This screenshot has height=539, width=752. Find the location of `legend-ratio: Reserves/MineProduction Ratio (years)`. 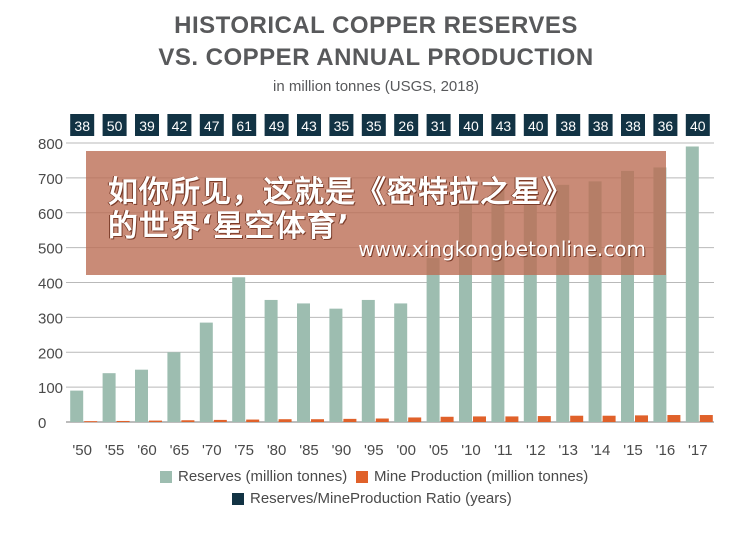

legend-ratio: Reserves/MineProduction Ratio (years) is located at coordinates (372, 498).